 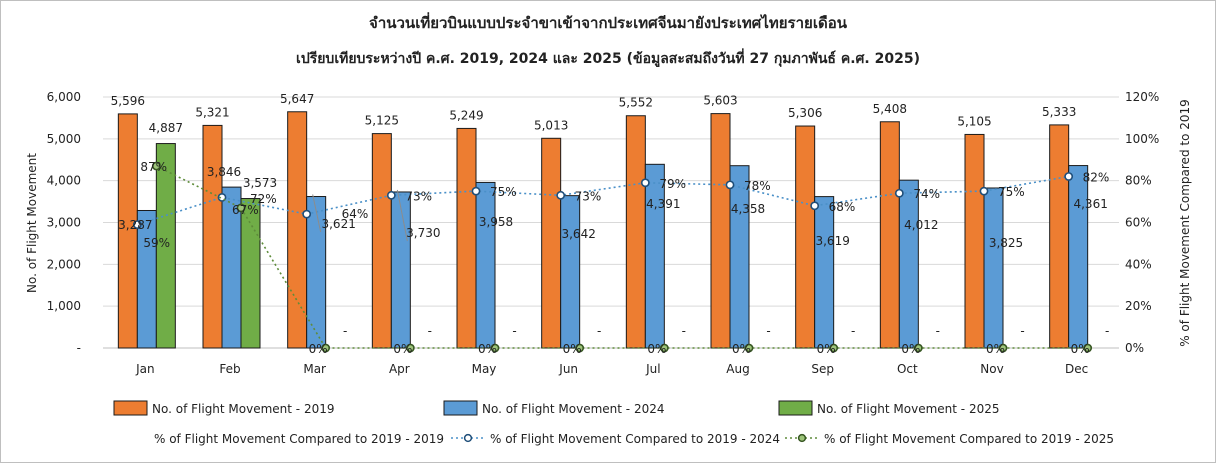 I want to click on pct-label-2024: 74%, so click(x=926, y=194).